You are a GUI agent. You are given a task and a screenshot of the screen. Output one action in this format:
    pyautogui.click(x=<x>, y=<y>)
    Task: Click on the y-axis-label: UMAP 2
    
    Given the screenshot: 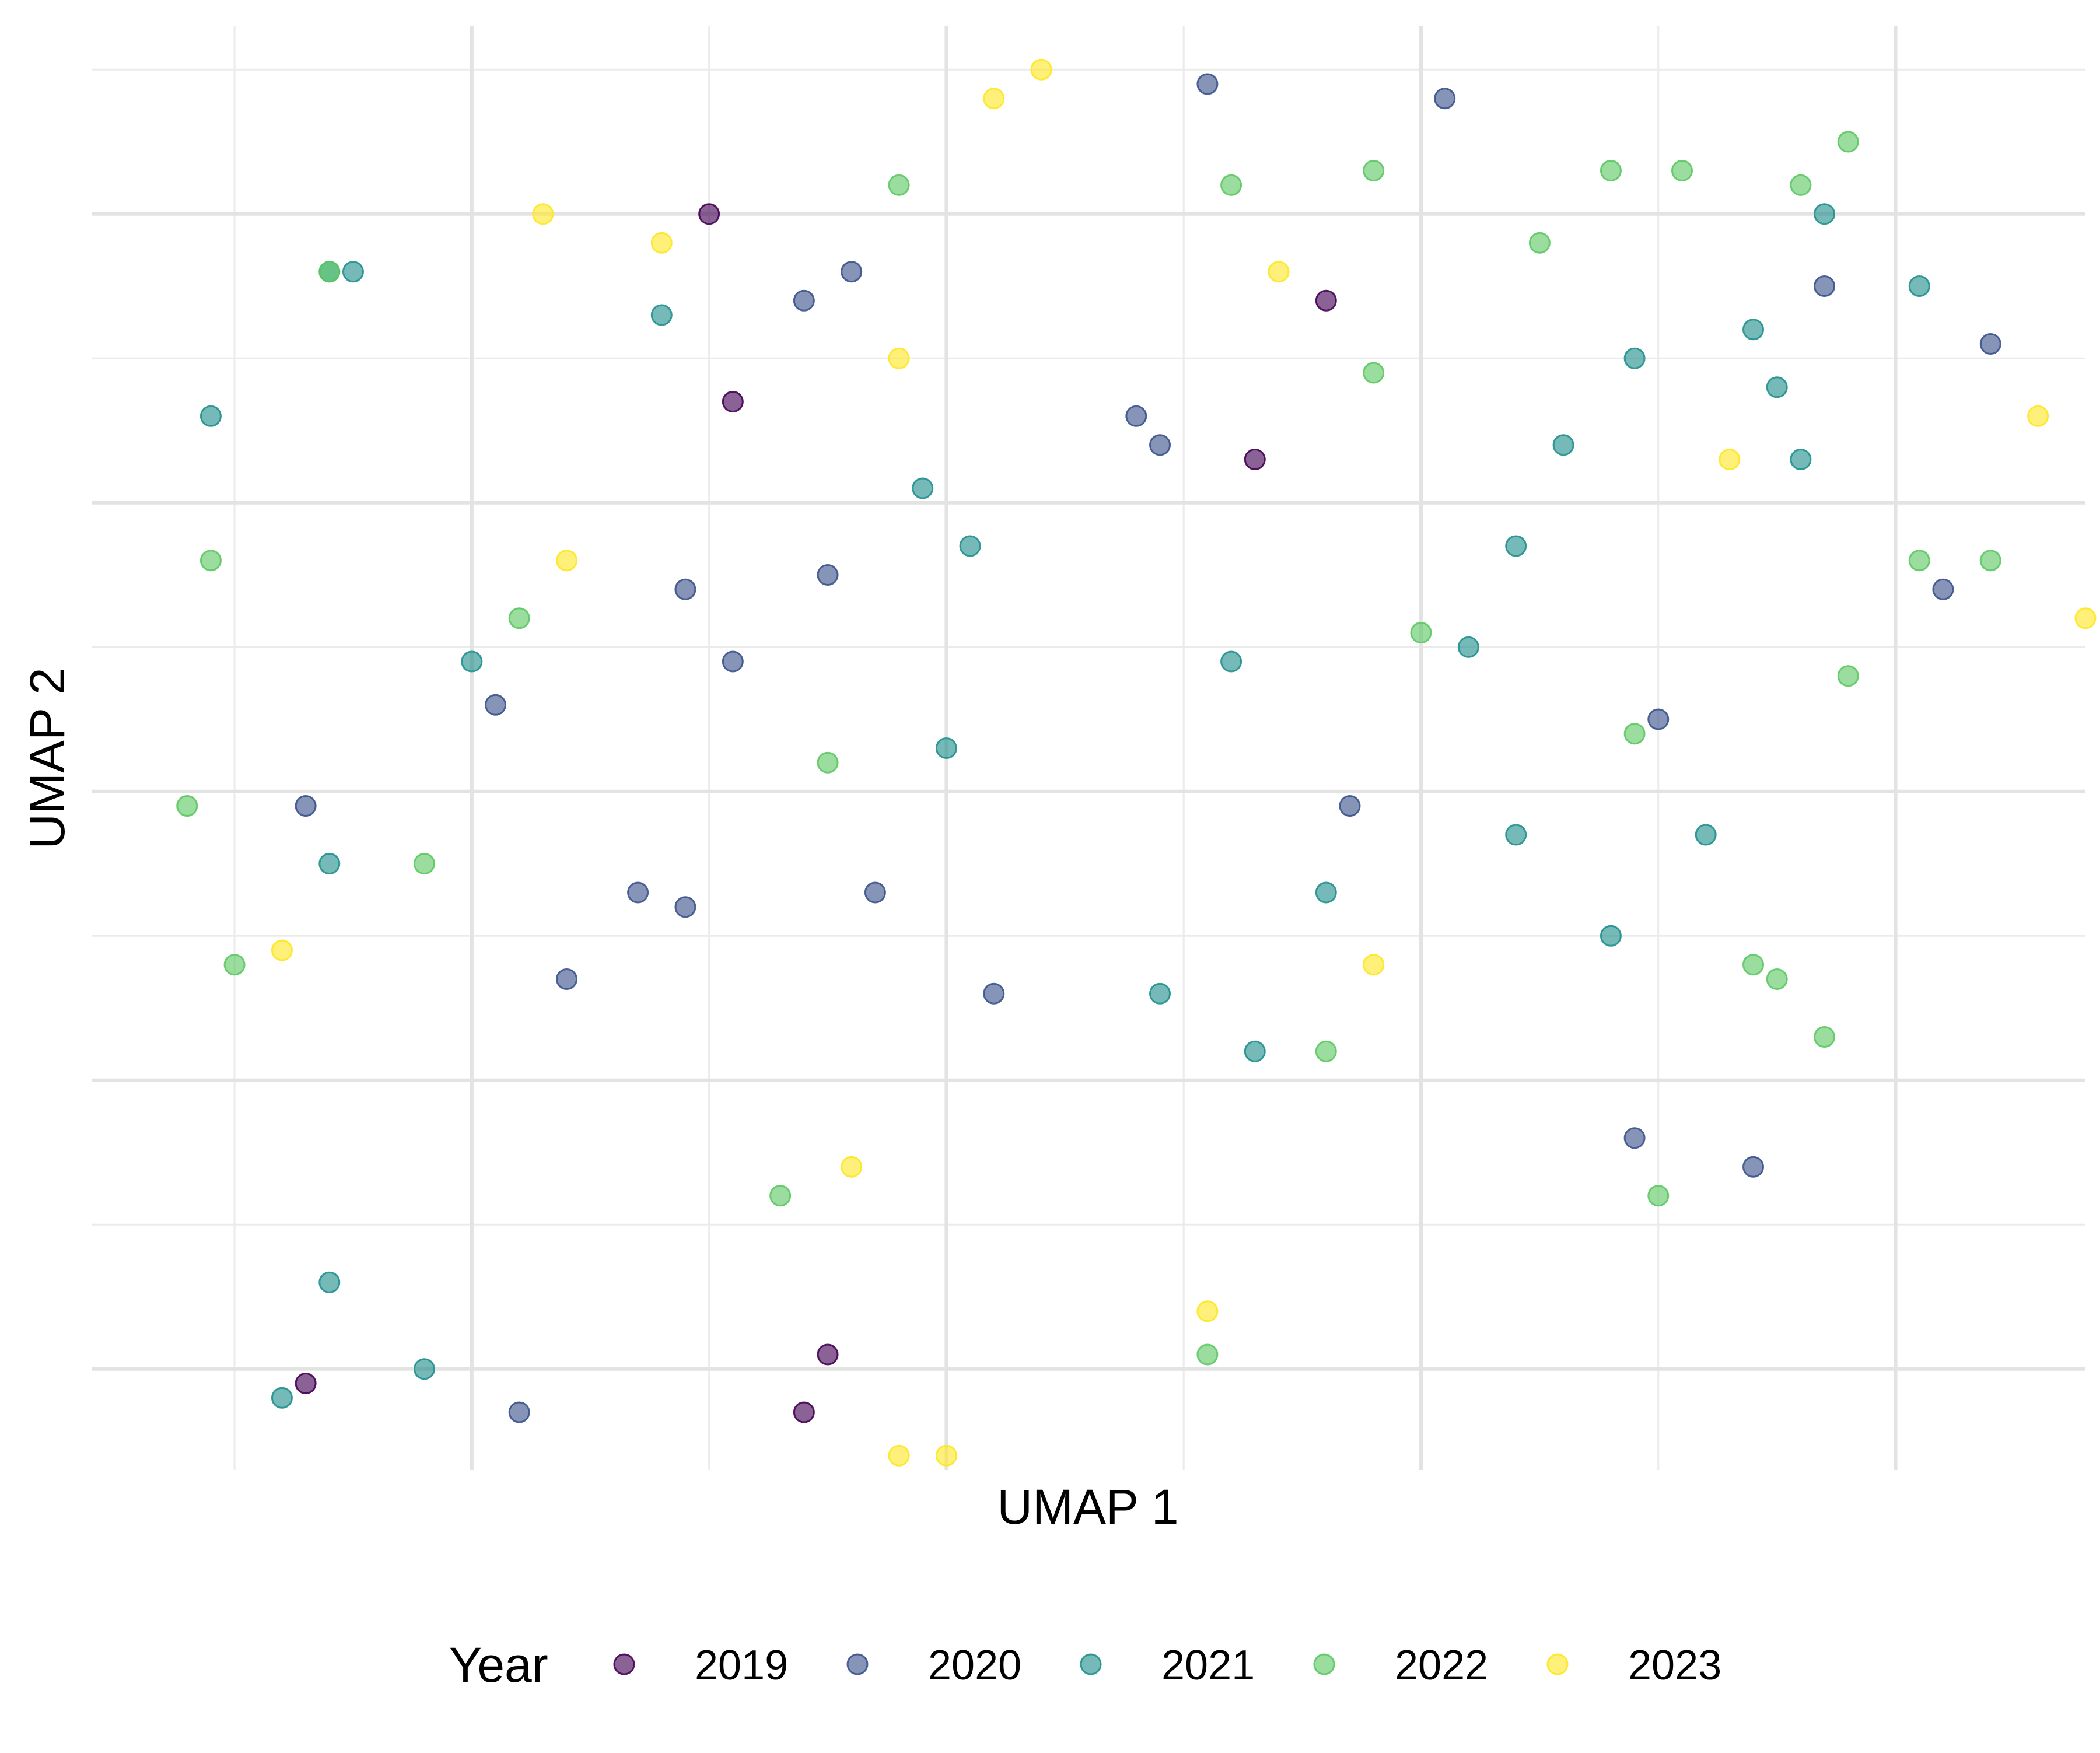 What is the action you would take?
    pyautogui.click(x=48, y=758)
    